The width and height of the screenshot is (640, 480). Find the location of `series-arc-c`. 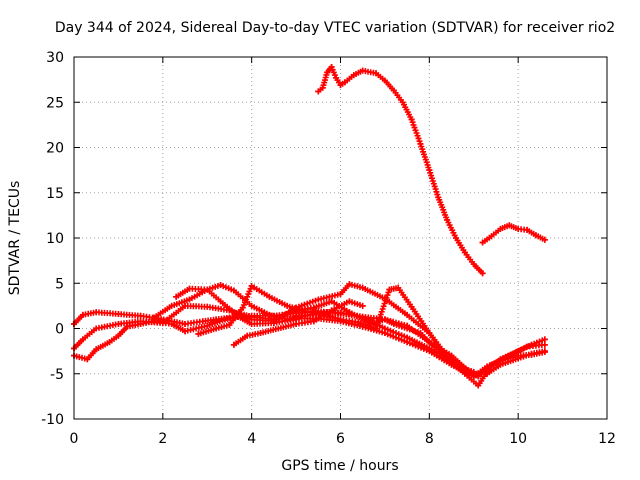

series-arc-c is located at coordinates (309, 346).